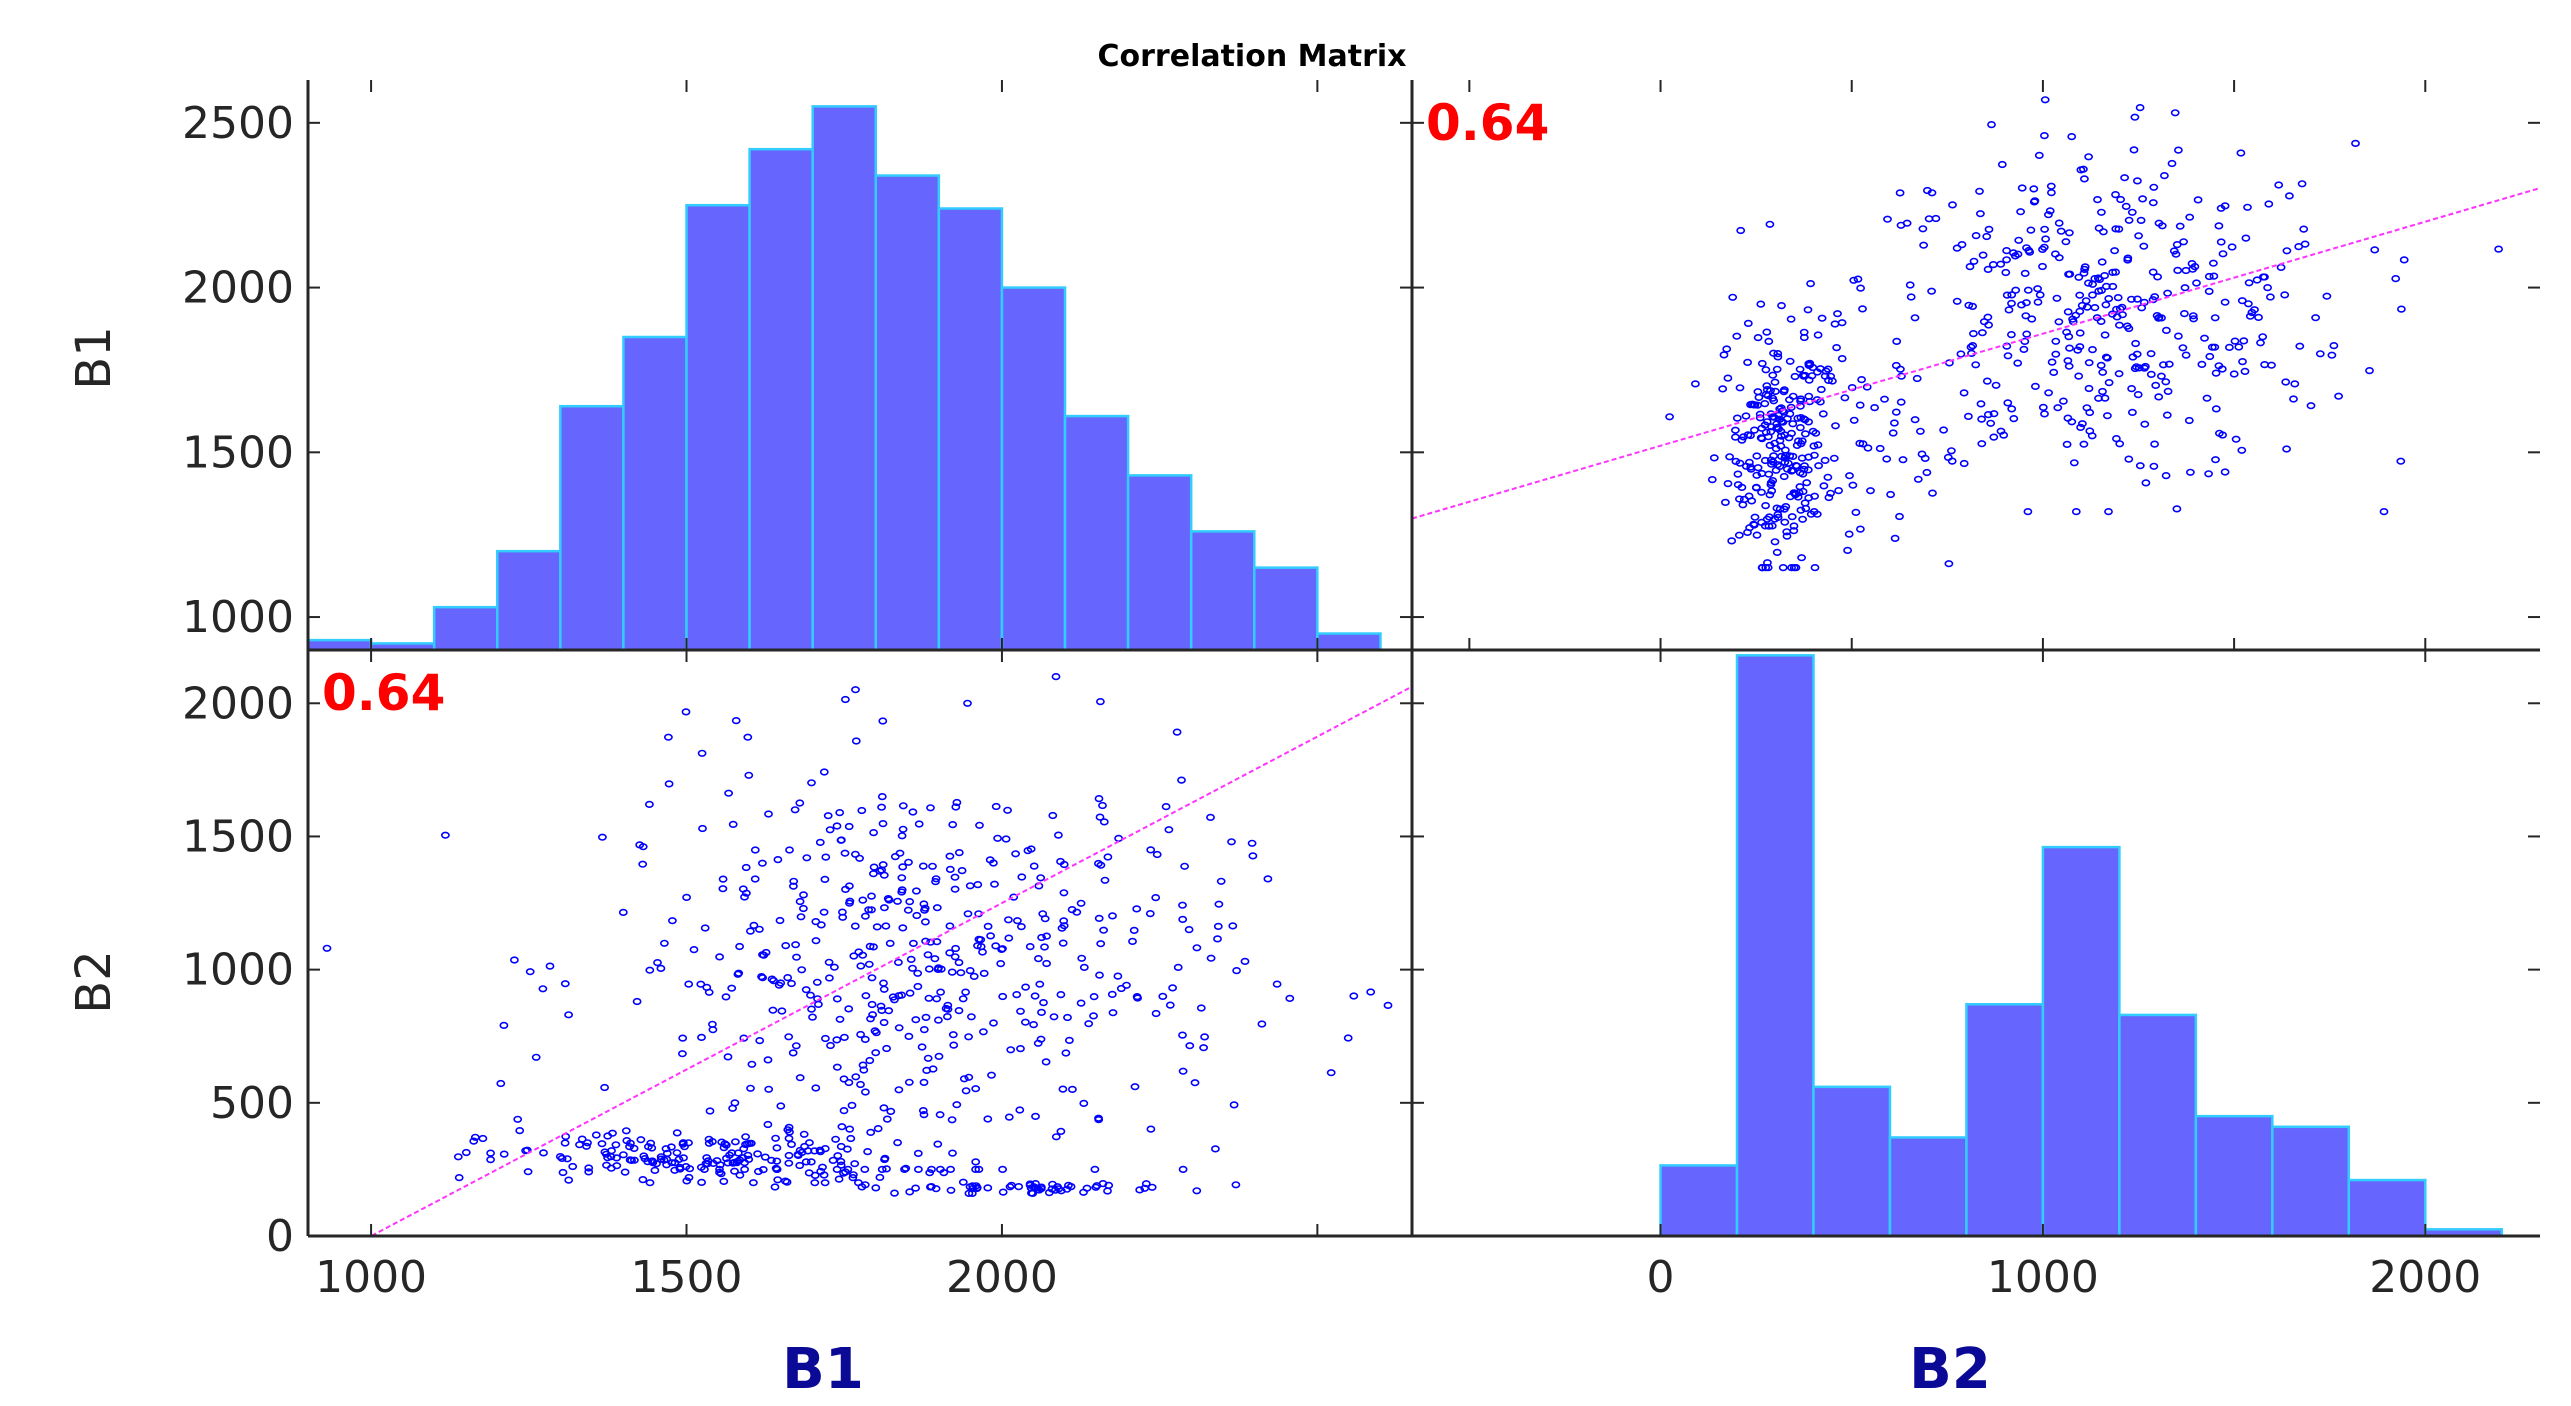  What do you see at coordinates (238, 970) in the screenshot?
I see `y-tick-label: 1000` at bounding box center [238, 970].